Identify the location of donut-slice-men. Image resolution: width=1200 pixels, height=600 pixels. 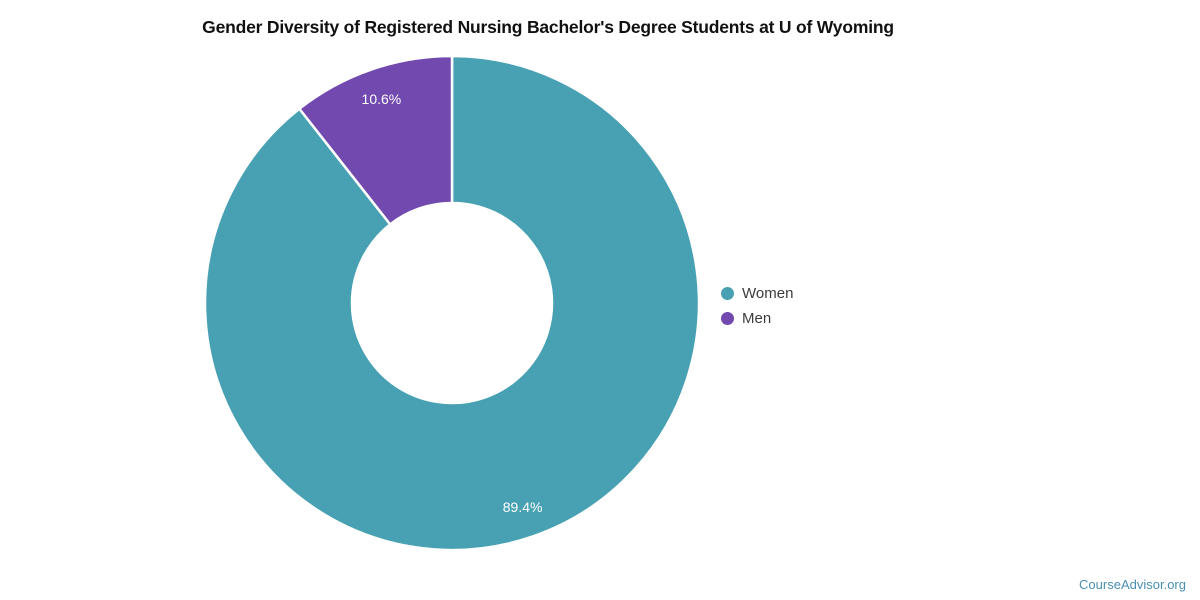
(376, 140).